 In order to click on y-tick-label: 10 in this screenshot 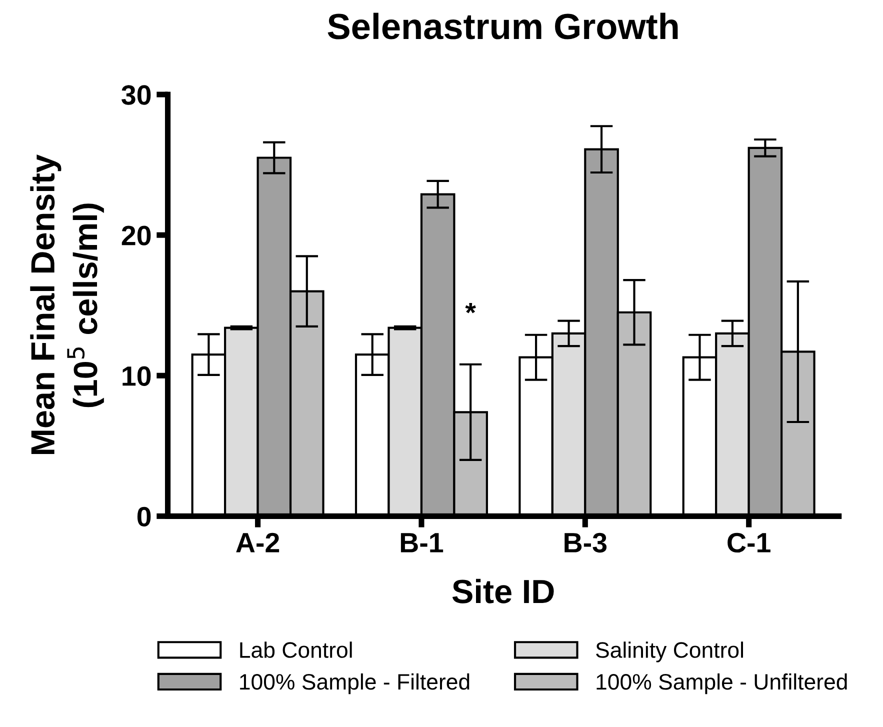, I will do `click(136, 376)`.